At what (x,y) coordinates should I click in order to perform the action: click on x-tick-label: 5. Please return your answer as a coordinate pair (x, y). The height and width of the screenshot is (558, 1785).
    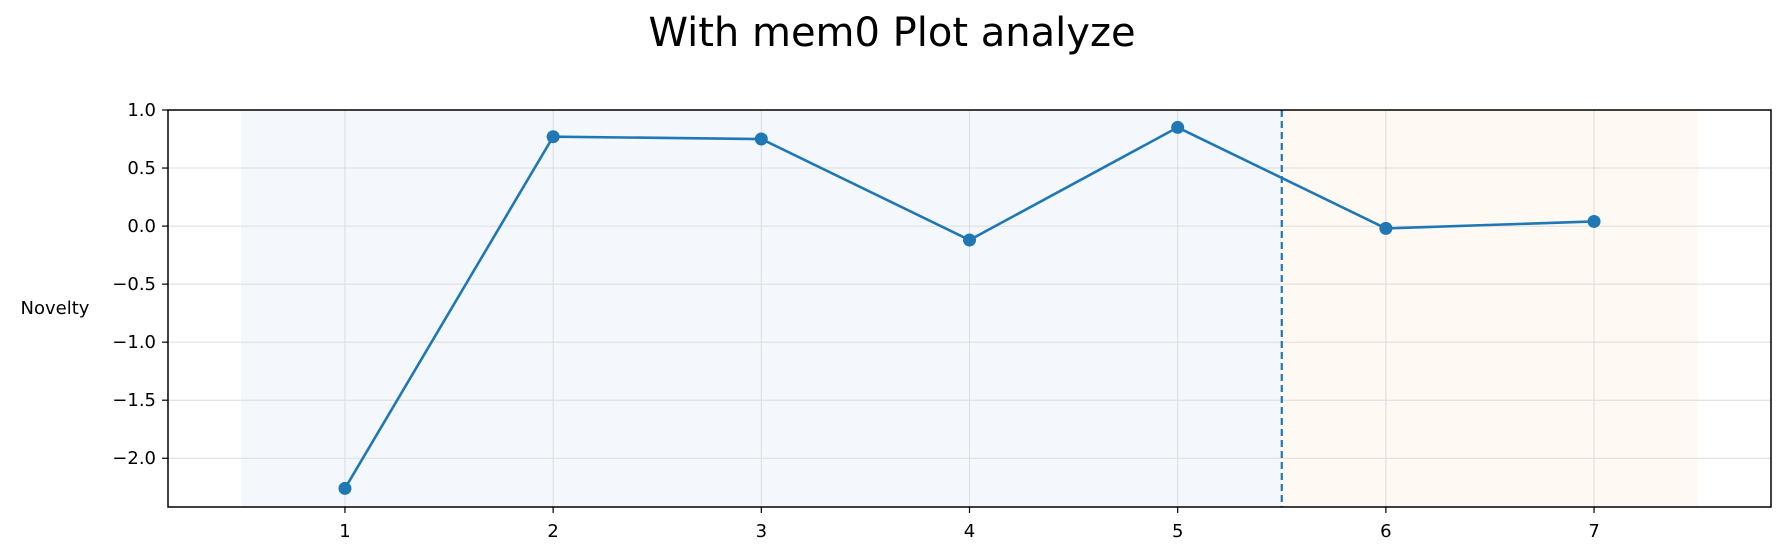
    Looking at the image, I should click on (1177, 531).